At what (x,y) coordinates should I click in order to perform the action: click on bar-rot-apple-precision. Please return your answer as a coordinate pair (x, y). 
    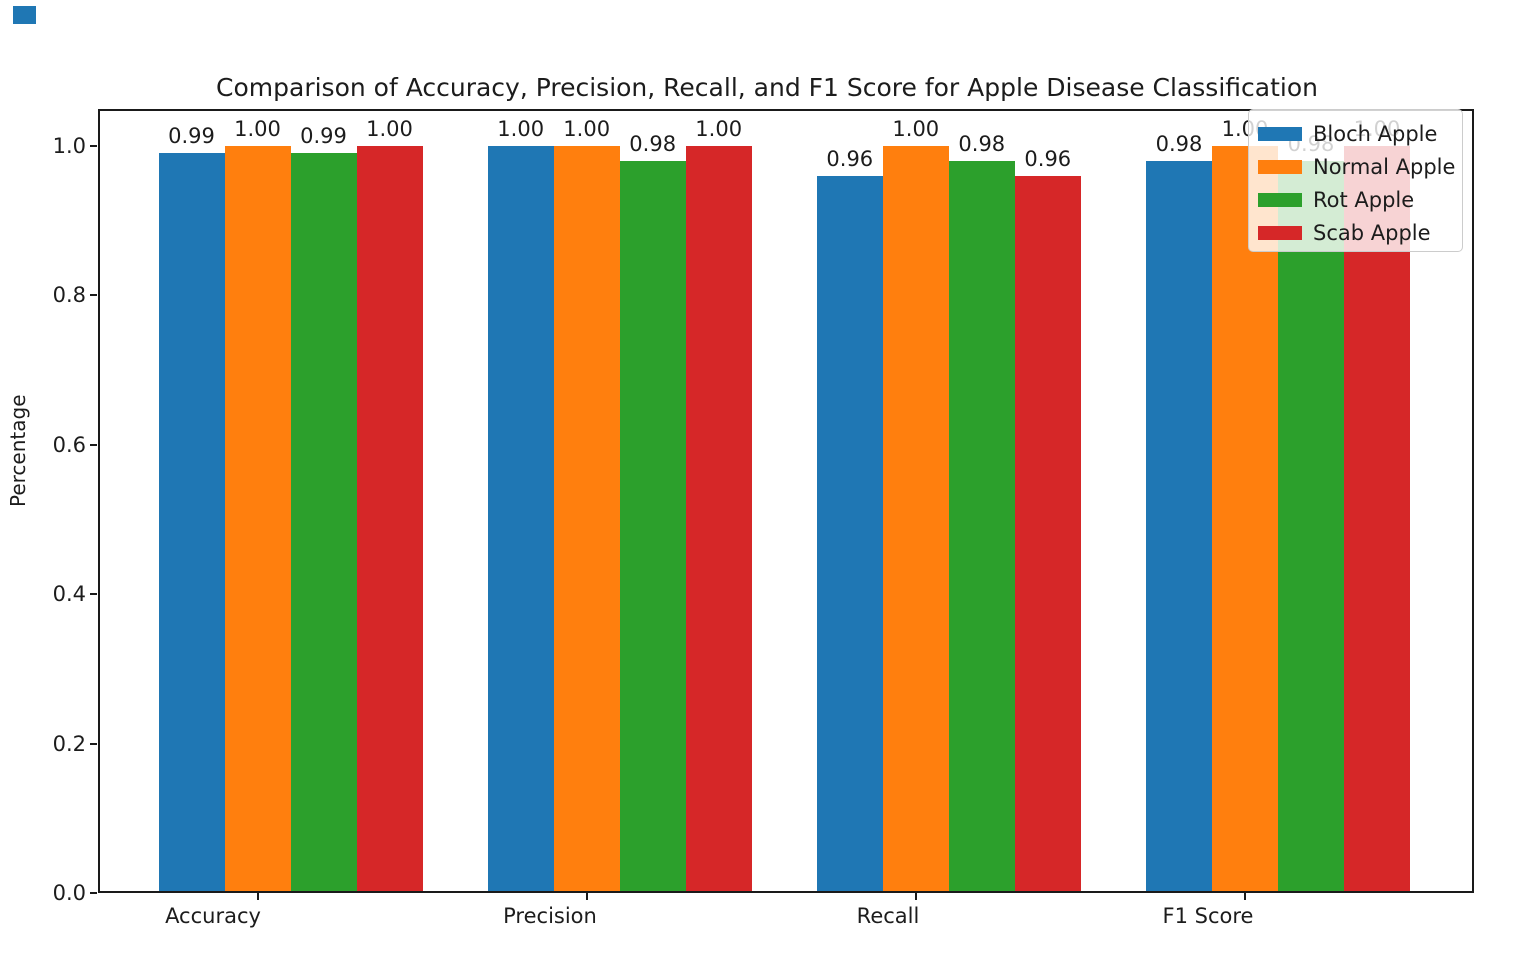
    Looking at the image, I should click on (652, 526).